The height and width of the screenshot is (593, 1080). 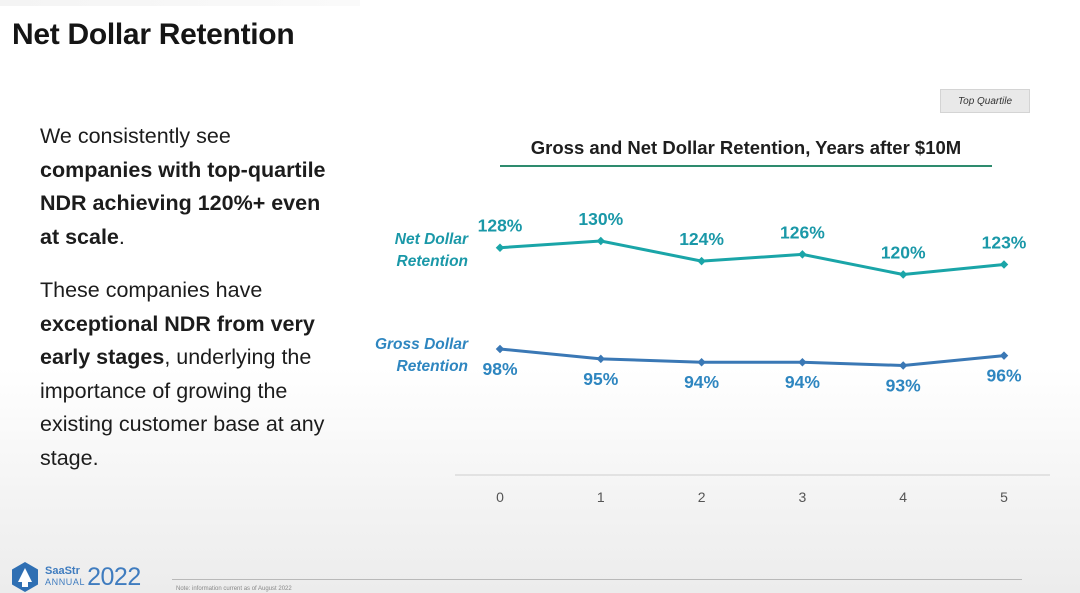 I want to click on logo-text: SaaStr ANNUAL, so click(x=65, y=577).